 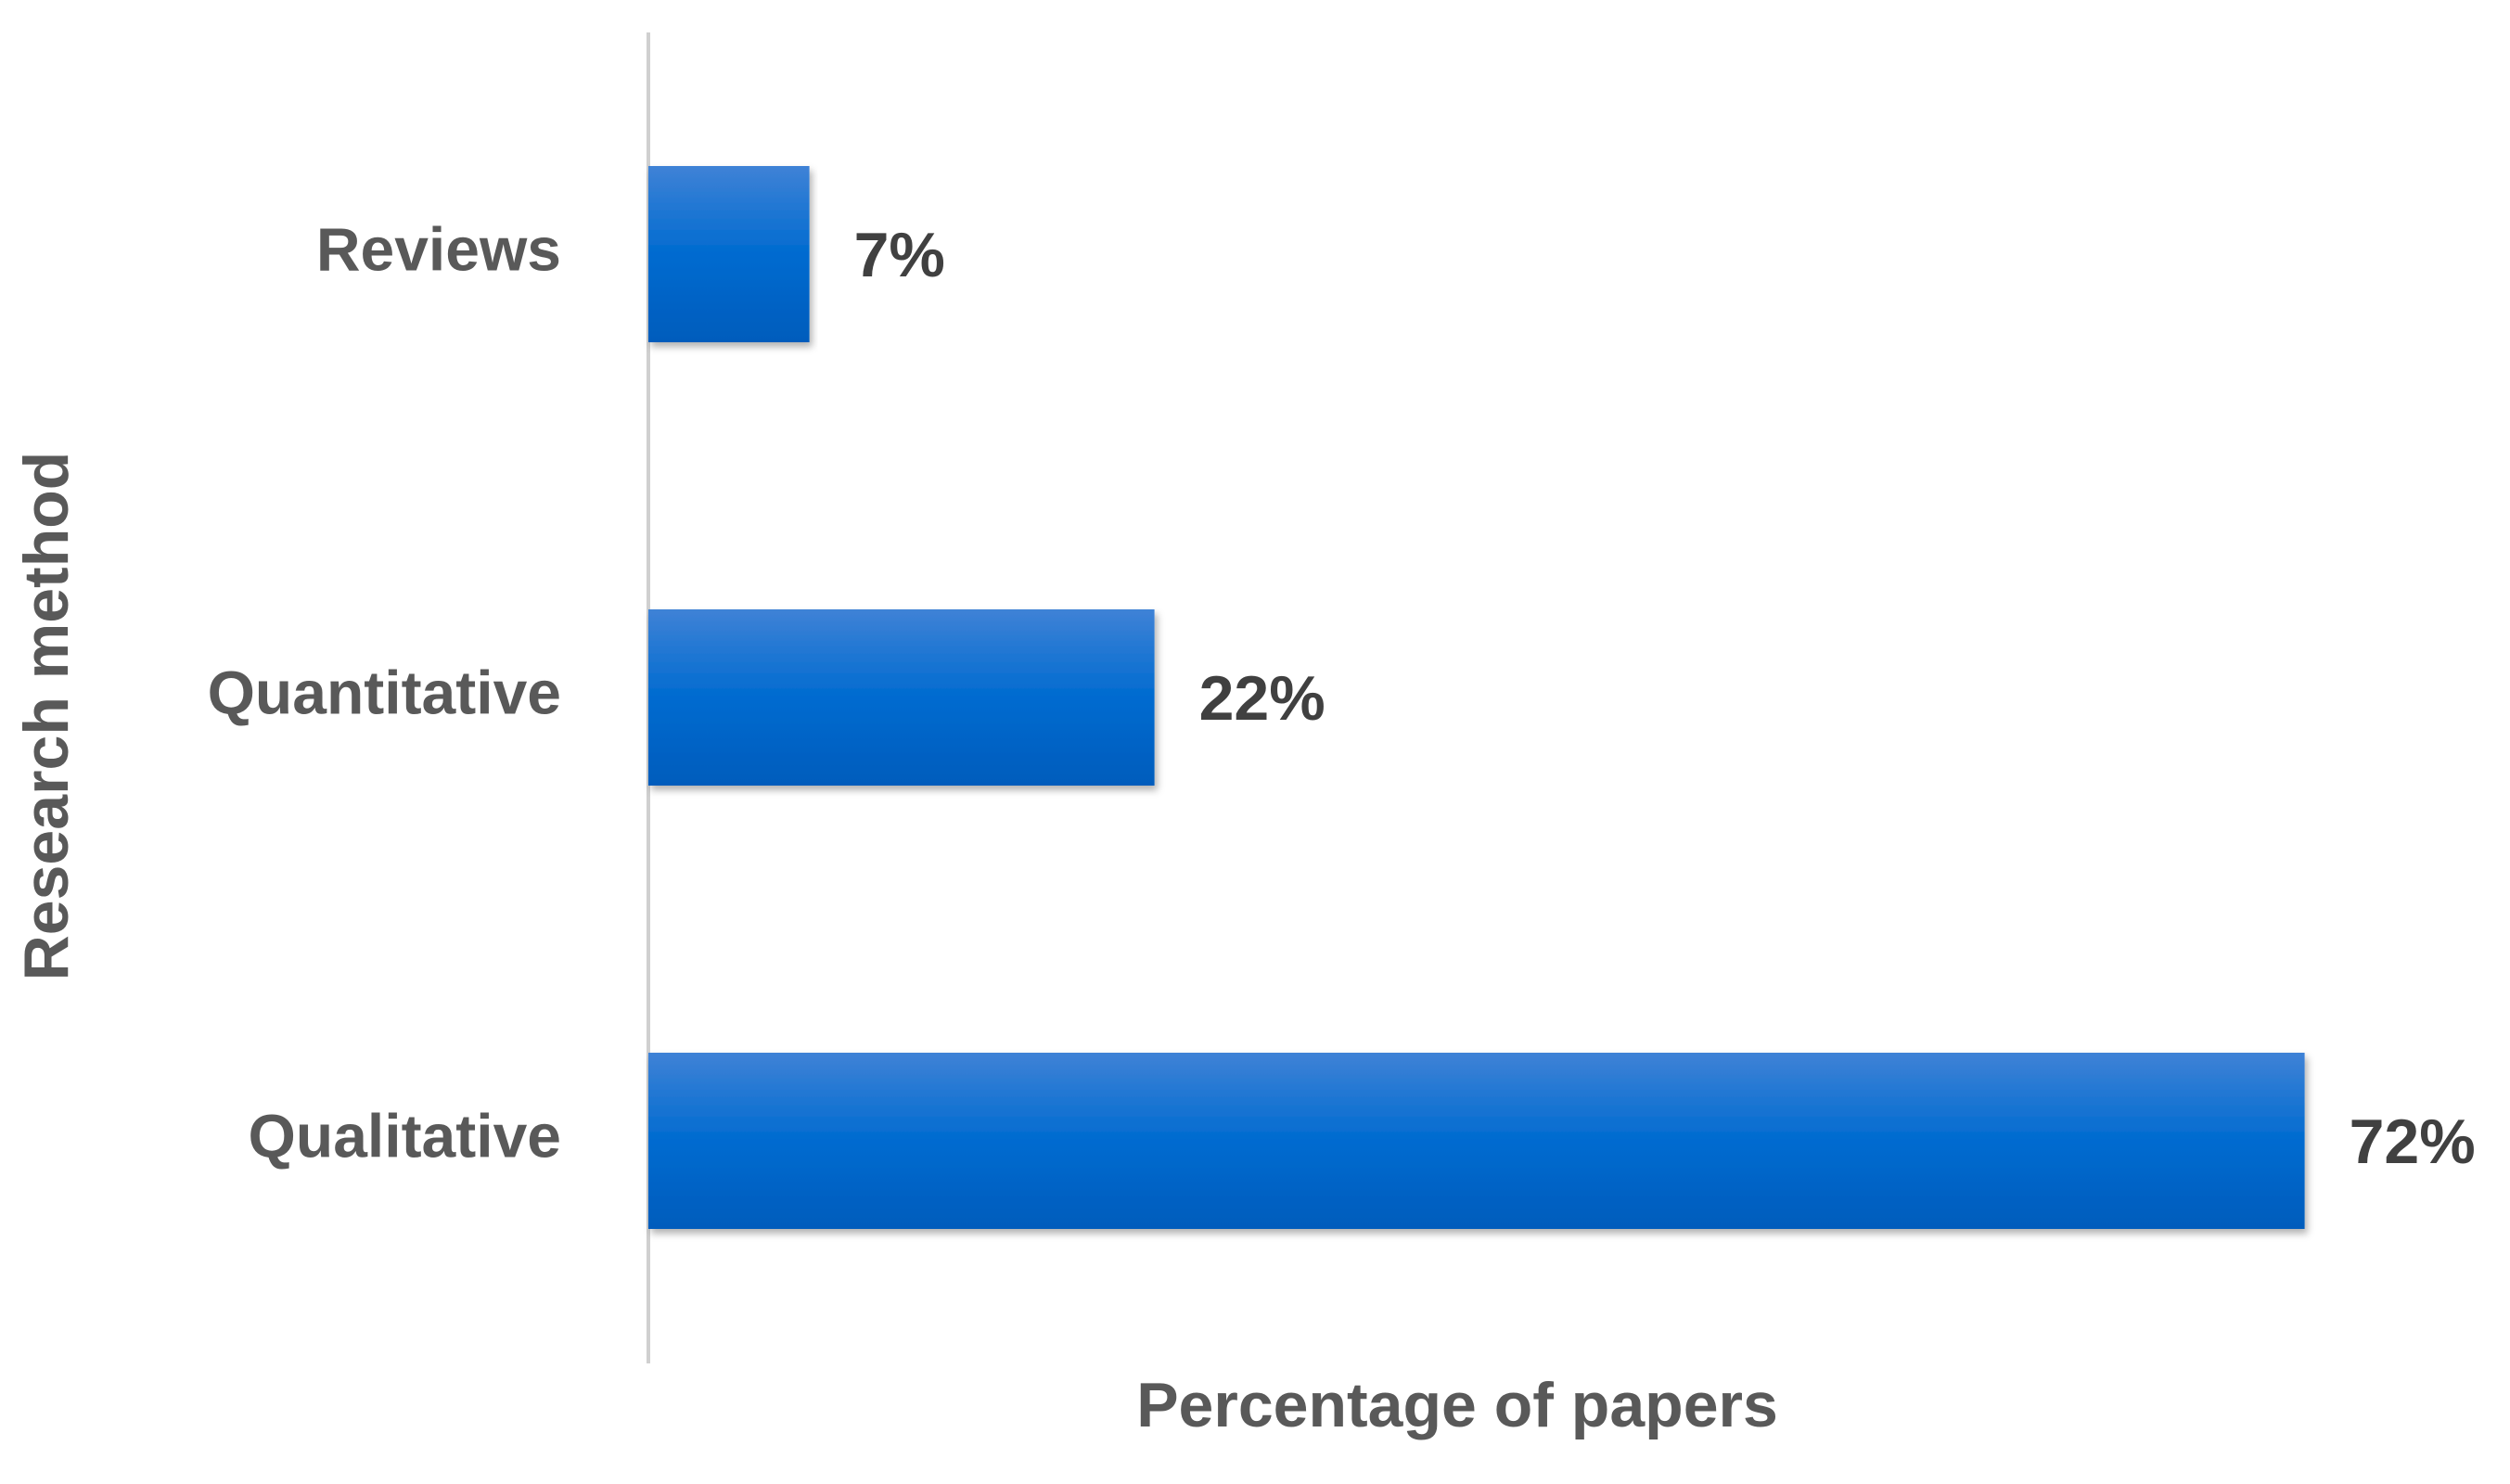 What do you see at coordinates (2413, 1142) in the screenshot?
I see `data-label: 72%` at bounding box center [2413, 1142].